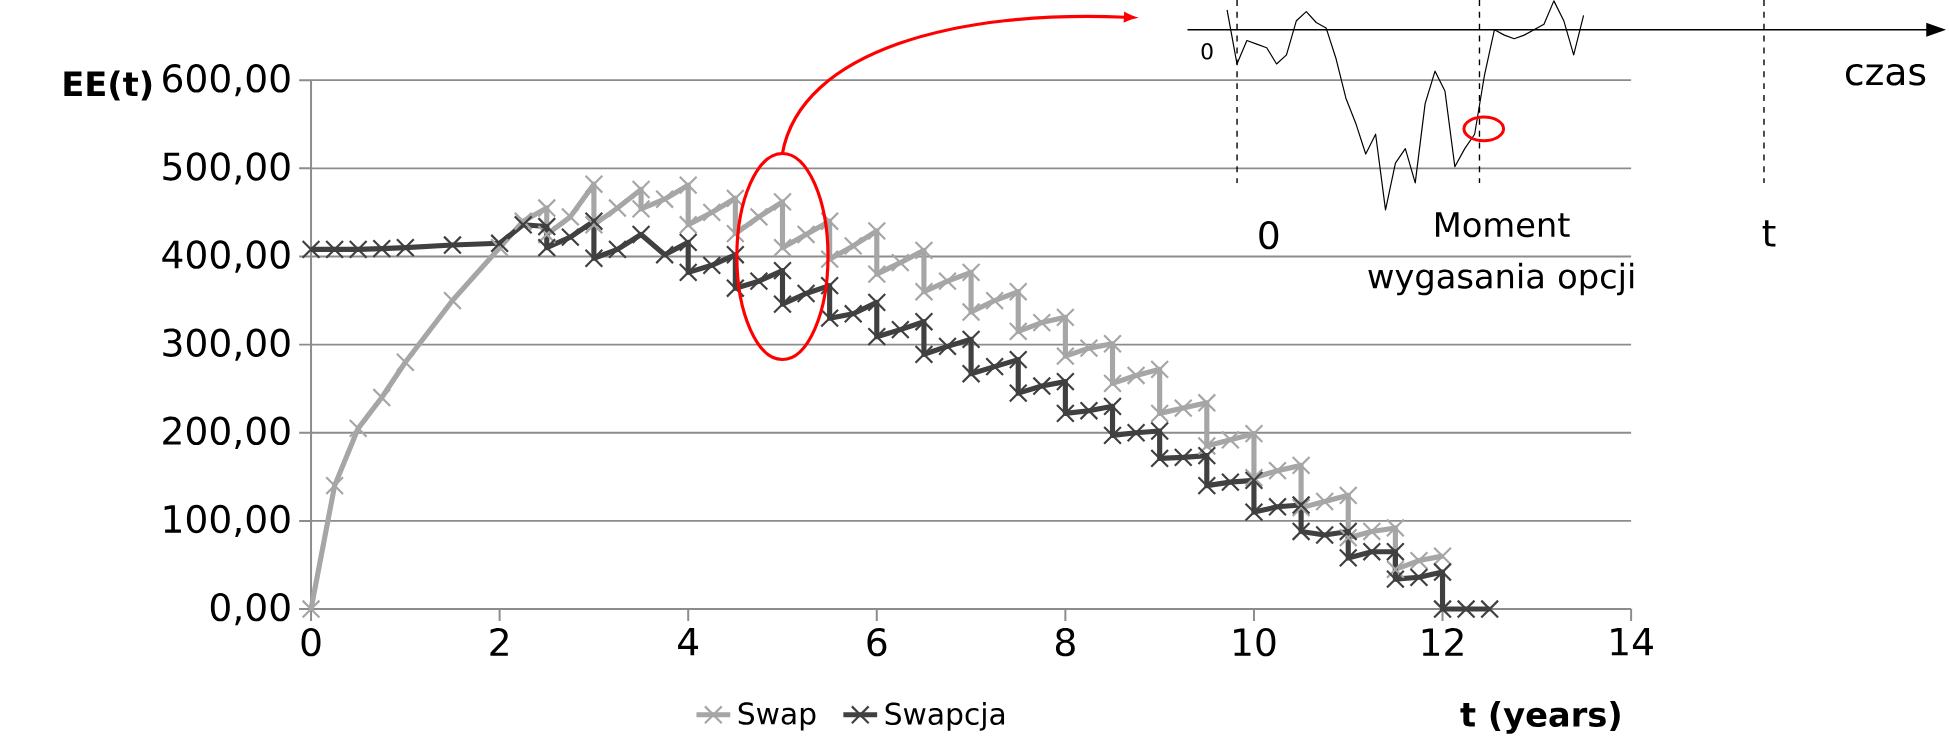 This screenshot has width=1949, height=743. What do you see at coordinates (1501, 254) in the screenshot?
I see `annotation: Moment wygasania opcji` at bounding box center [1501, 254].